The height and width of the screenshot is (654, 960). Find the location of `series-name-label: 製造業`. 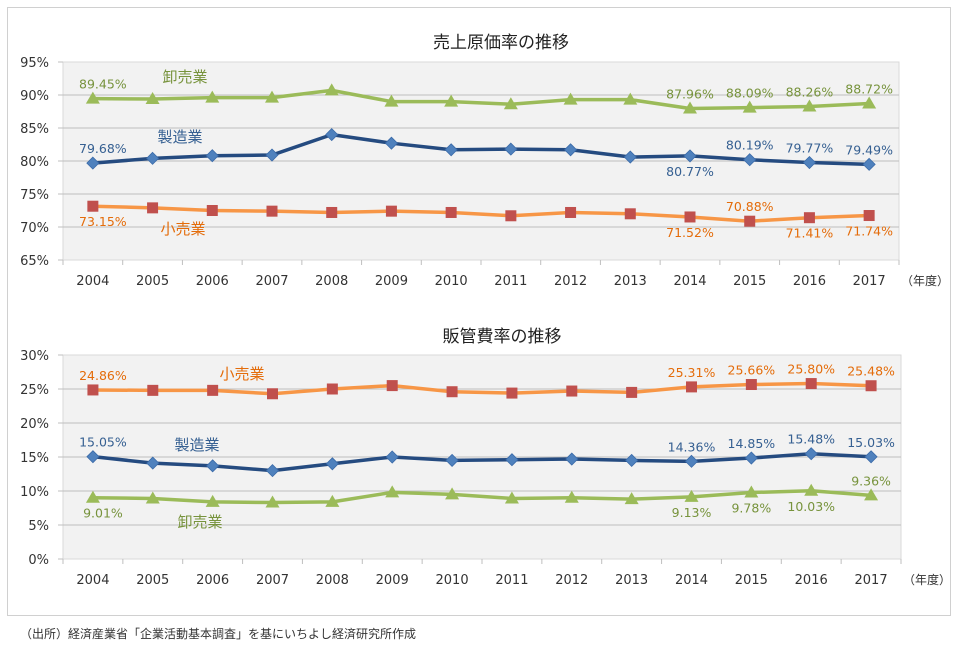

series-name-label: 製造業 is located at coordinates (179, 137).